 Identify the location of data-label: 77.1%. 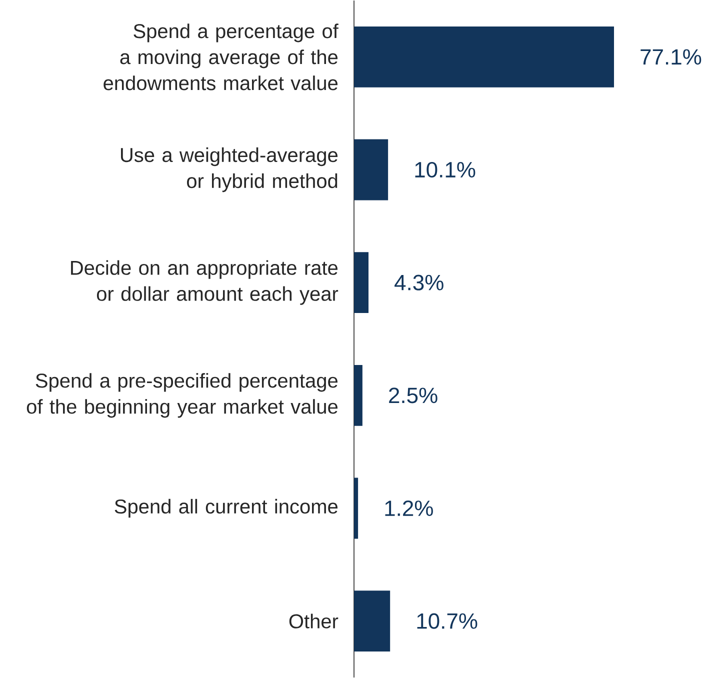
(671, 57).